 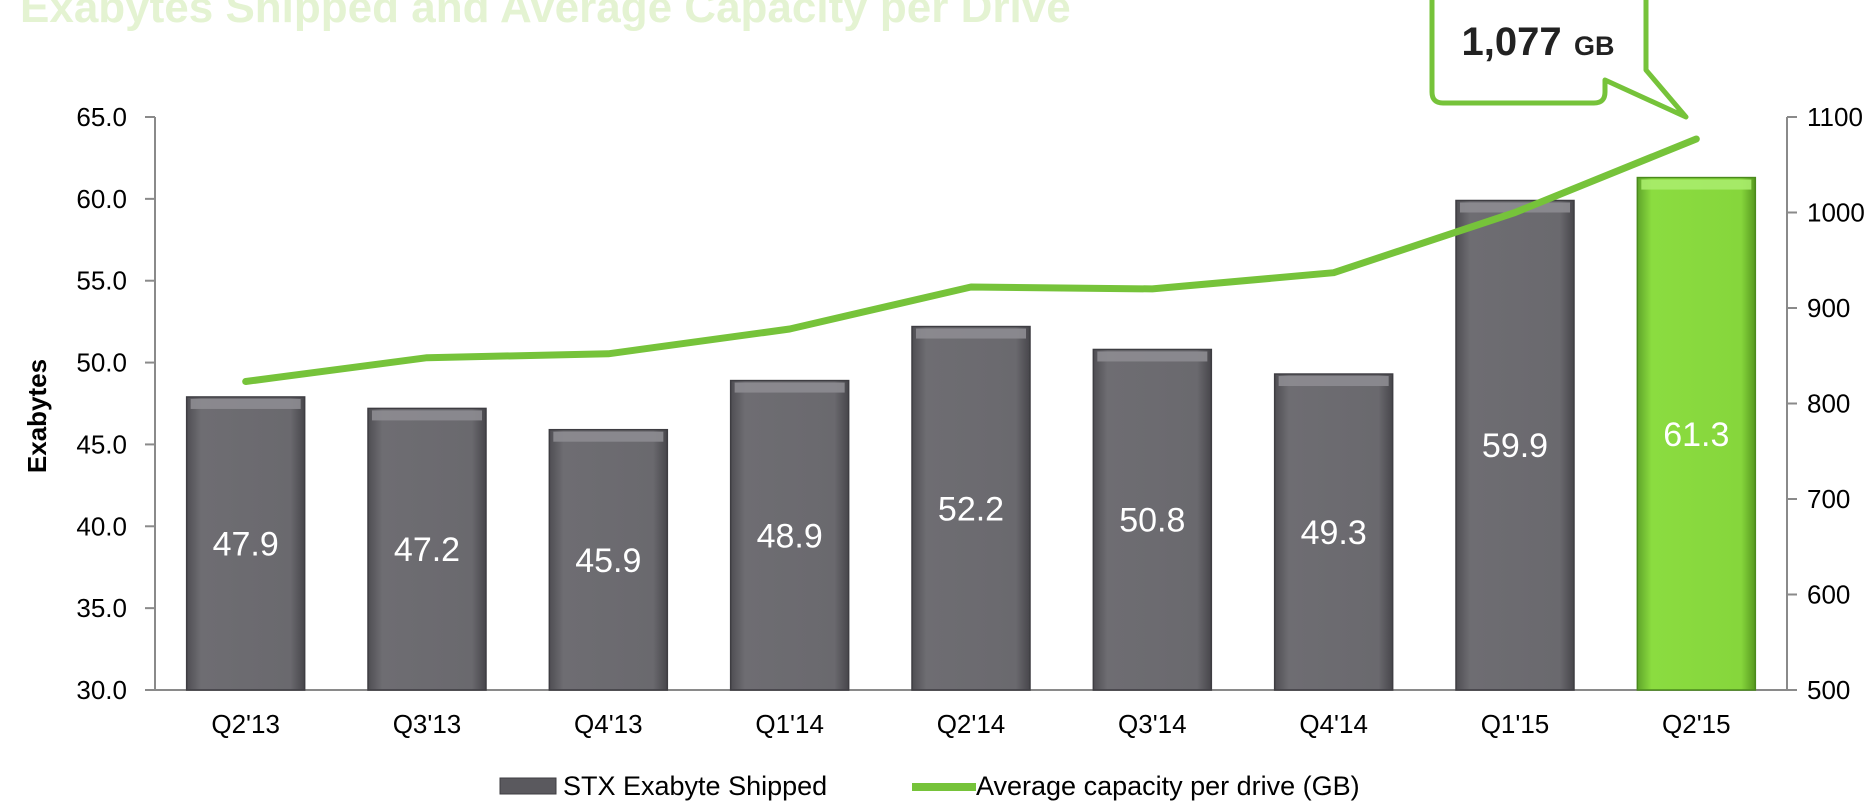 What do you see at coordinates (971, 724) in the screenshot?
I see `x-tick-label: Q2'14` at bounding box center [971, 724].